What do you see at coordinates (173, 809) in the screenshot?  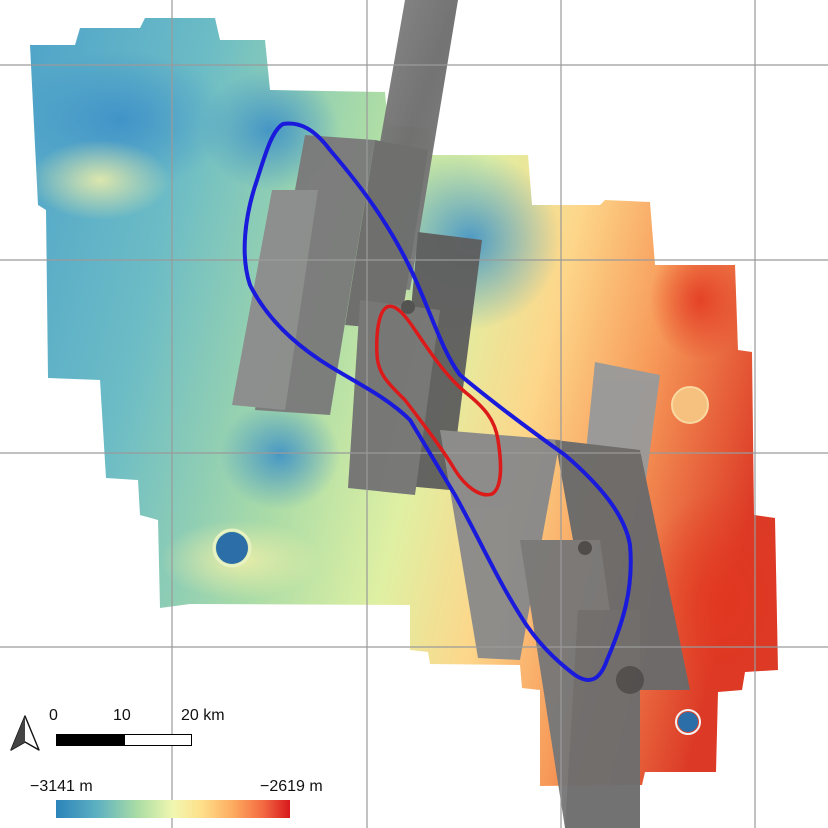 I see `legend-colorbar` at bounding box center [173, 809].